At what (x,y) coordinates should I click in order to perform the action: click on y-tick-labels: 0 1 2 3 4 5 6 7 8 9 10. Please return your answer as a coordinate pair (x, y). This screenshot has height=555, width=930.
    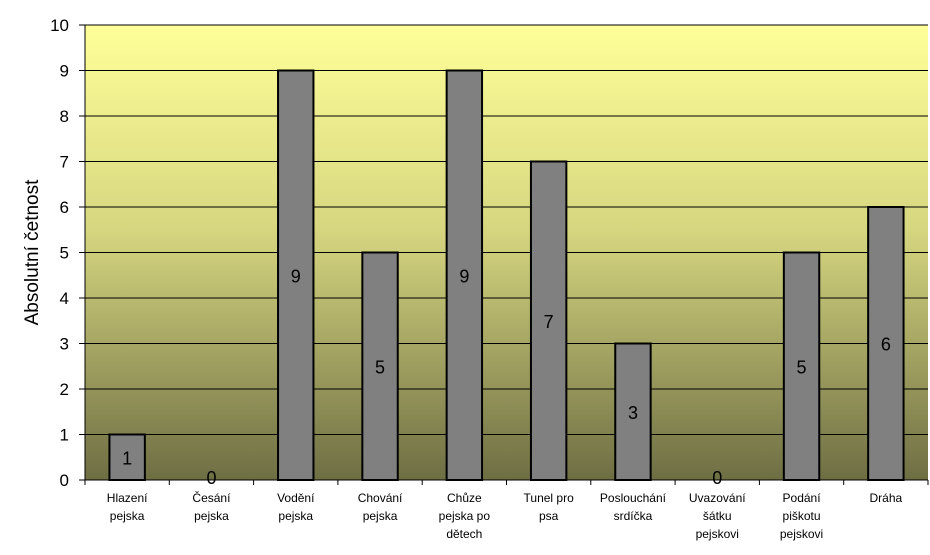
    Looking at the image, I should click on (59, 253).